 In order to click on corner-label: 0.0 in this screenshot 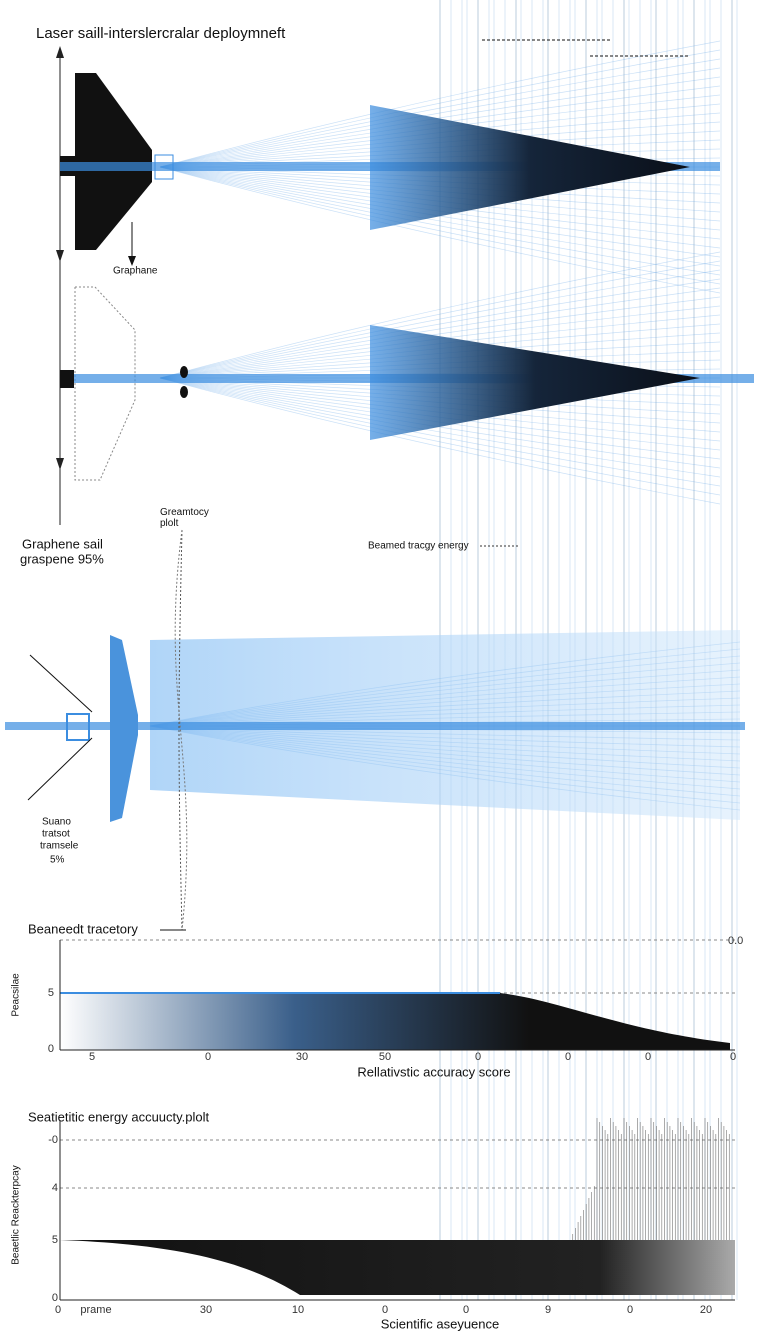, I will do `click(735, 941)`.